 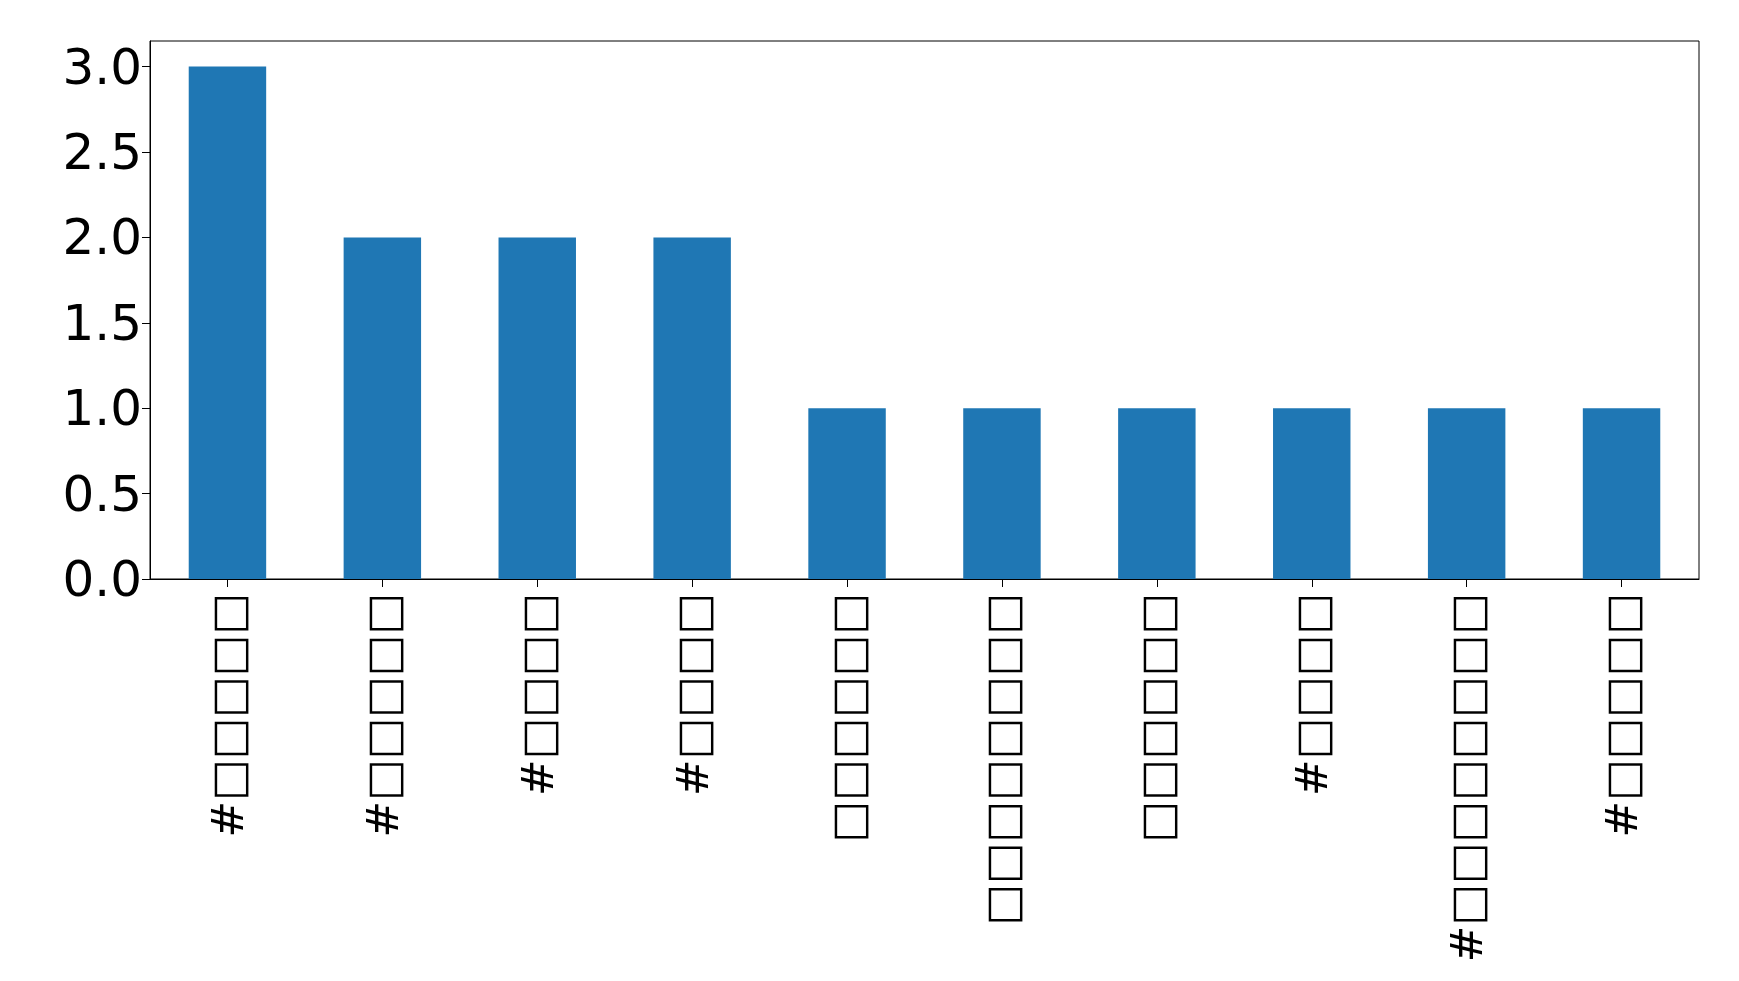 I want to click on y-tick-label: 2.0, so click(x=102, y=237).